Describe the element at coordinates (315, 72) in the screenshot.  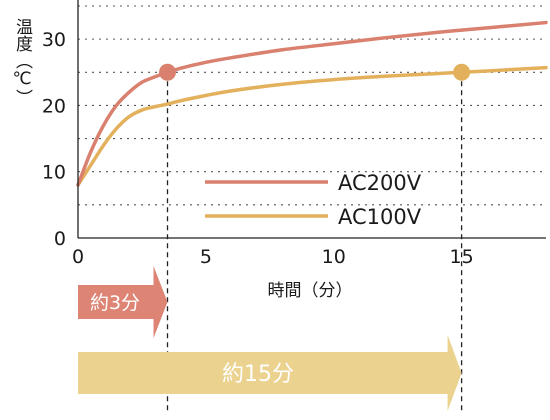
I see `markers` at that location.